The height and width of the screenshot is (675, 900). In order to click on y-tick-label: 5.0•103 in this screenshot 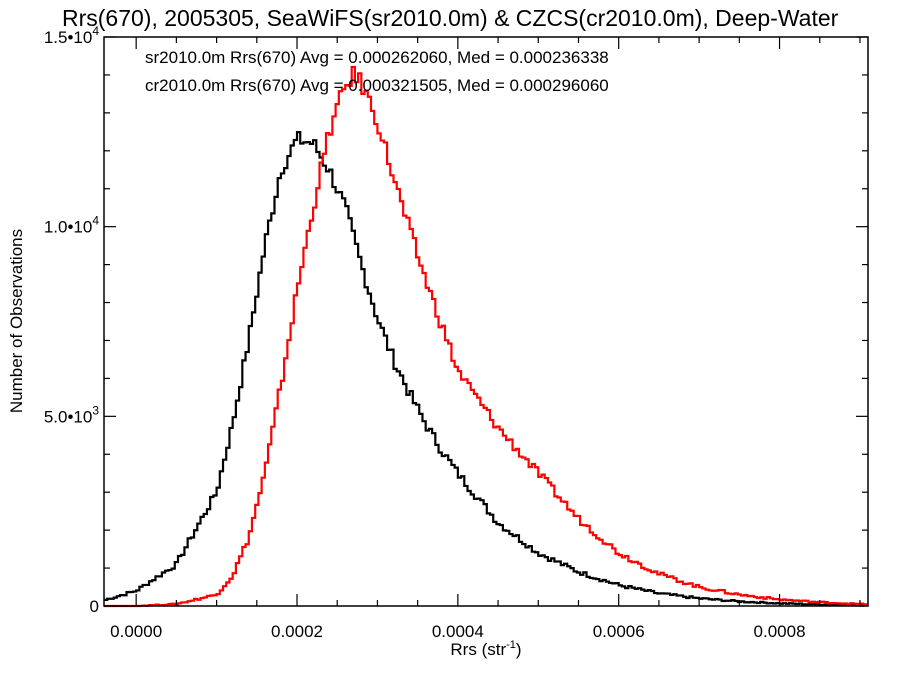, I will do `click(72, 414)`.